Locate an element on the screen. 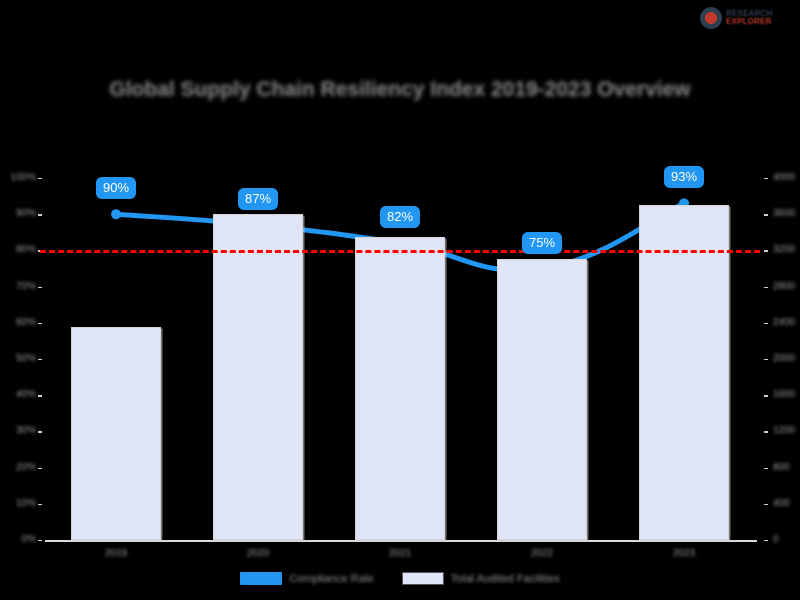 This screenshot has height=600, width=800. x-axis-tick-label-2023: 2023 is located at coordinates (684, 553).